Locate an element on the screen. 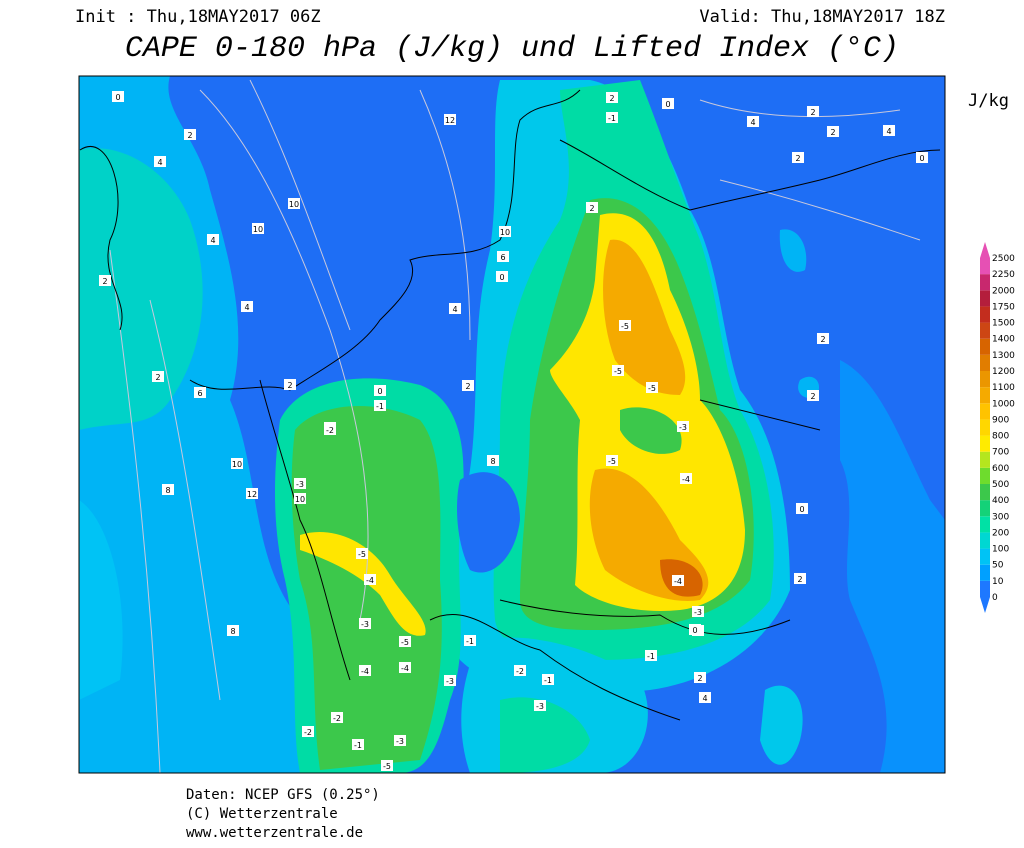 The image size is (1024, 848). color-bar-label: 800 is located at coordinates (1000, 437).